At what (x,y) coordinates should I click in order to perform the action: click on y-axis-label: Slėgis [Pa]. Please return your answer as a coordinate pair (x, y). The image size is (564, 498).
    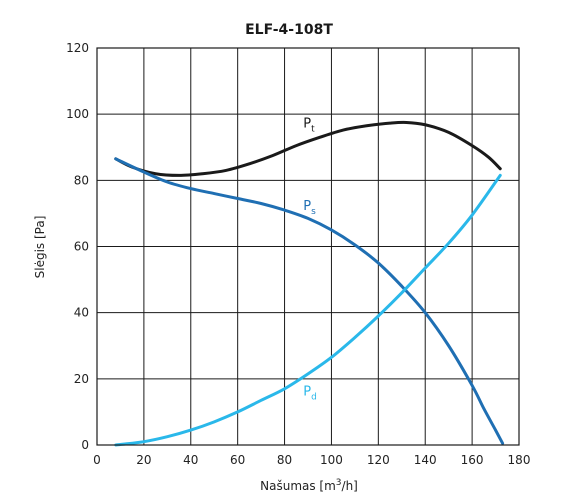
    Looking at the image, I should click on (40, 247).